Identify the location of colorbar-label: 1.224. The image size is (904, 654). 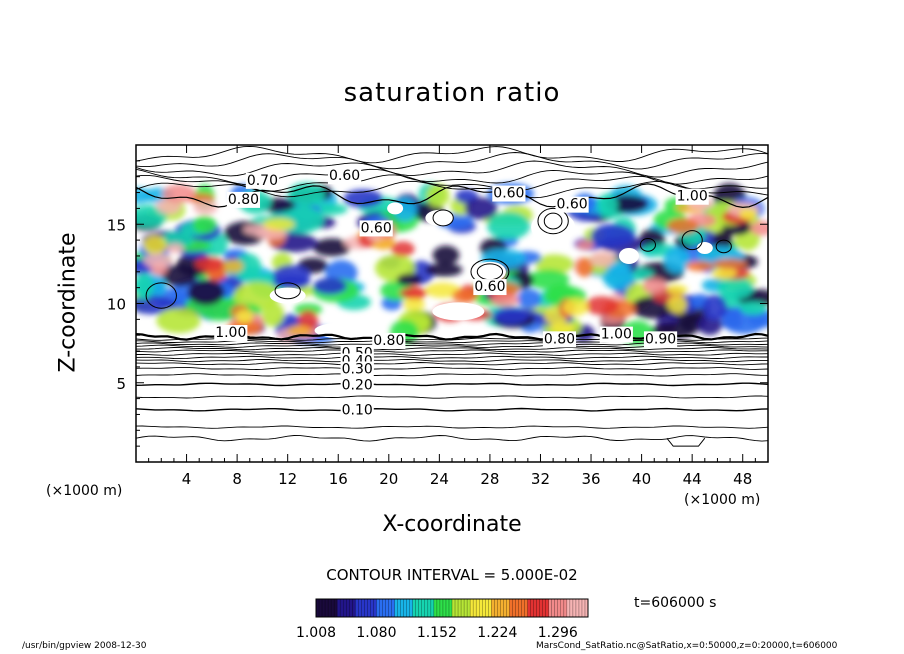
(497, 633).